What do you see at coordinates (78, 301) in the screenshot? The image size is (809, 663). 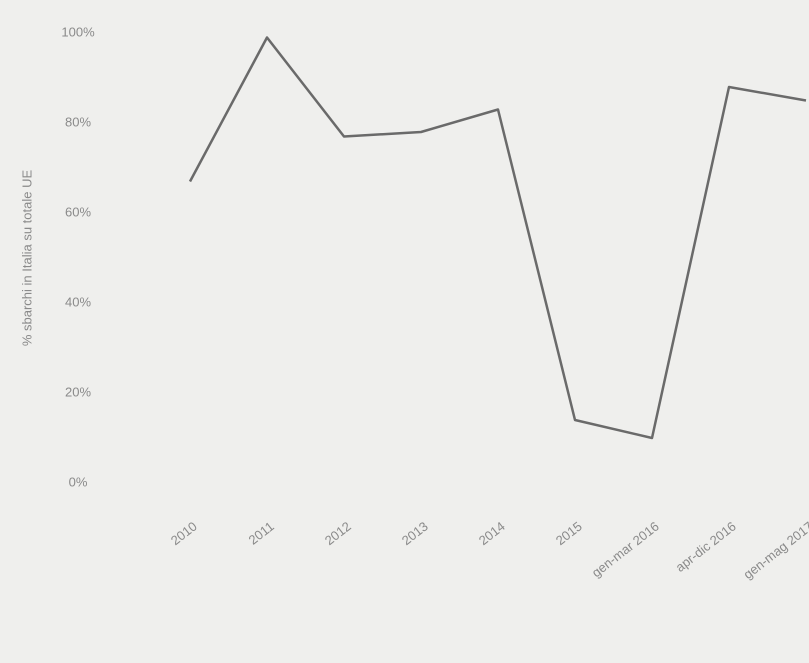 I see `y-tick-label: 40%` at bounding box center [78, 301].